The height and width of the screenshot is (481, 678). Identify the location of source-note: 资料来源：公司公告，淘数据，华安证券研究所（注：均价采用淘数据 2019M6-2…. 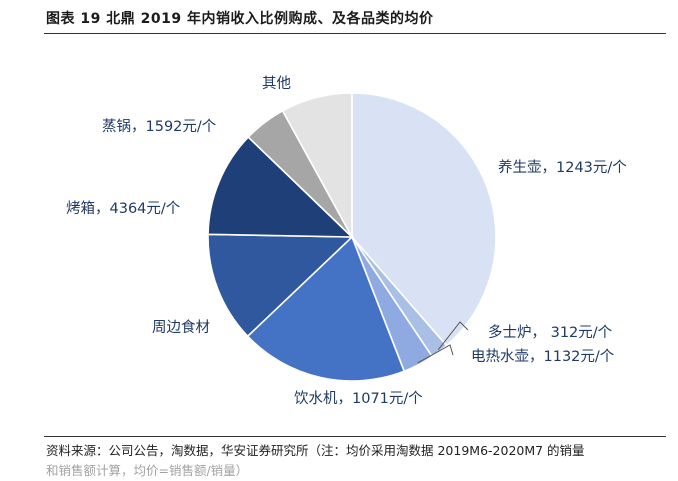
(315, 450).